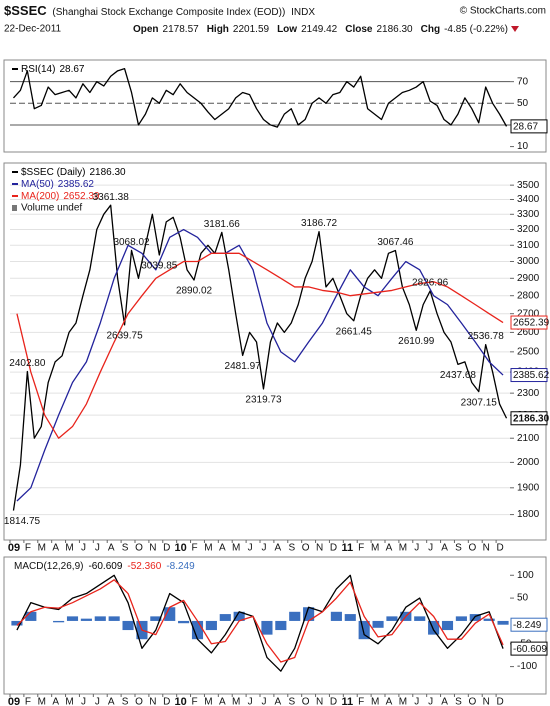 The height and width of the screenshot is (706, 550). Describe the element at coordinates (528, 514) in the screenshot. I see `y-tick-label: 1800` at that location.